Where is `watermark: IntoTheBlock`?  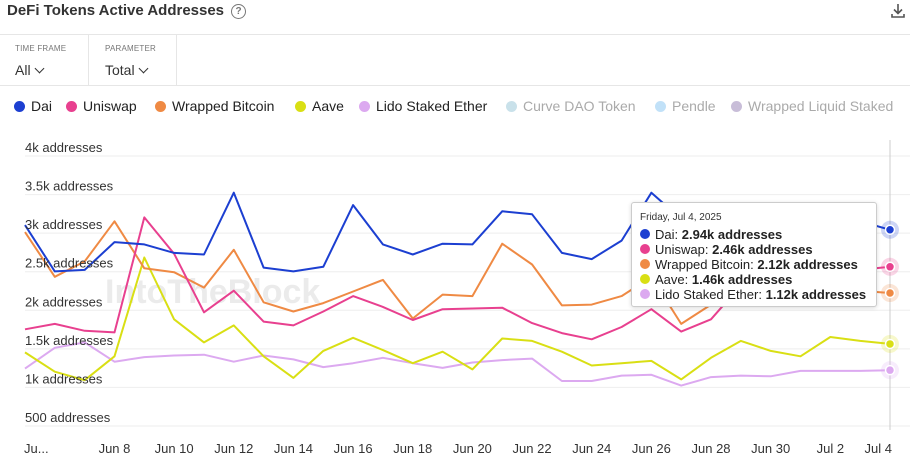
watermark: IntoTheBlock is located at coordinates (212, 292).